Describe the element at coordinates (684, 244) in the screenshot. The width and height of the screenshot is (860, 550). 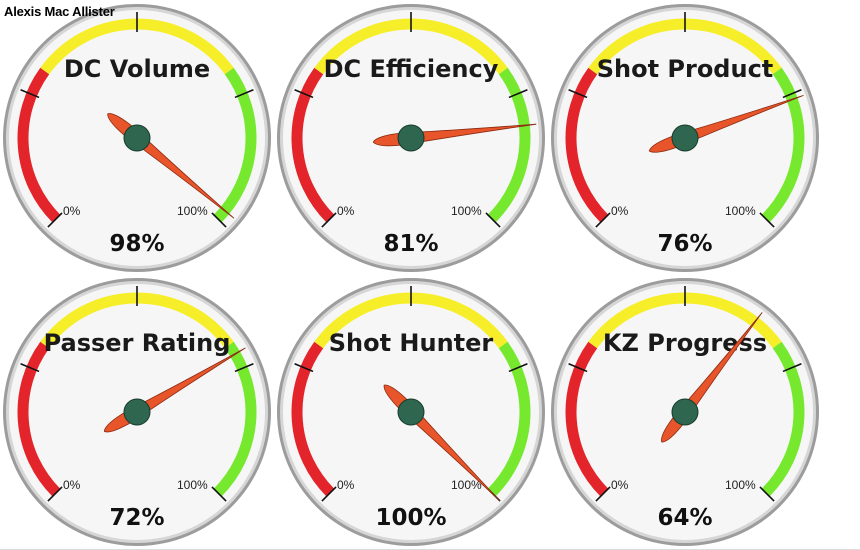
I see `gauge-value-label: 76%` at that location.